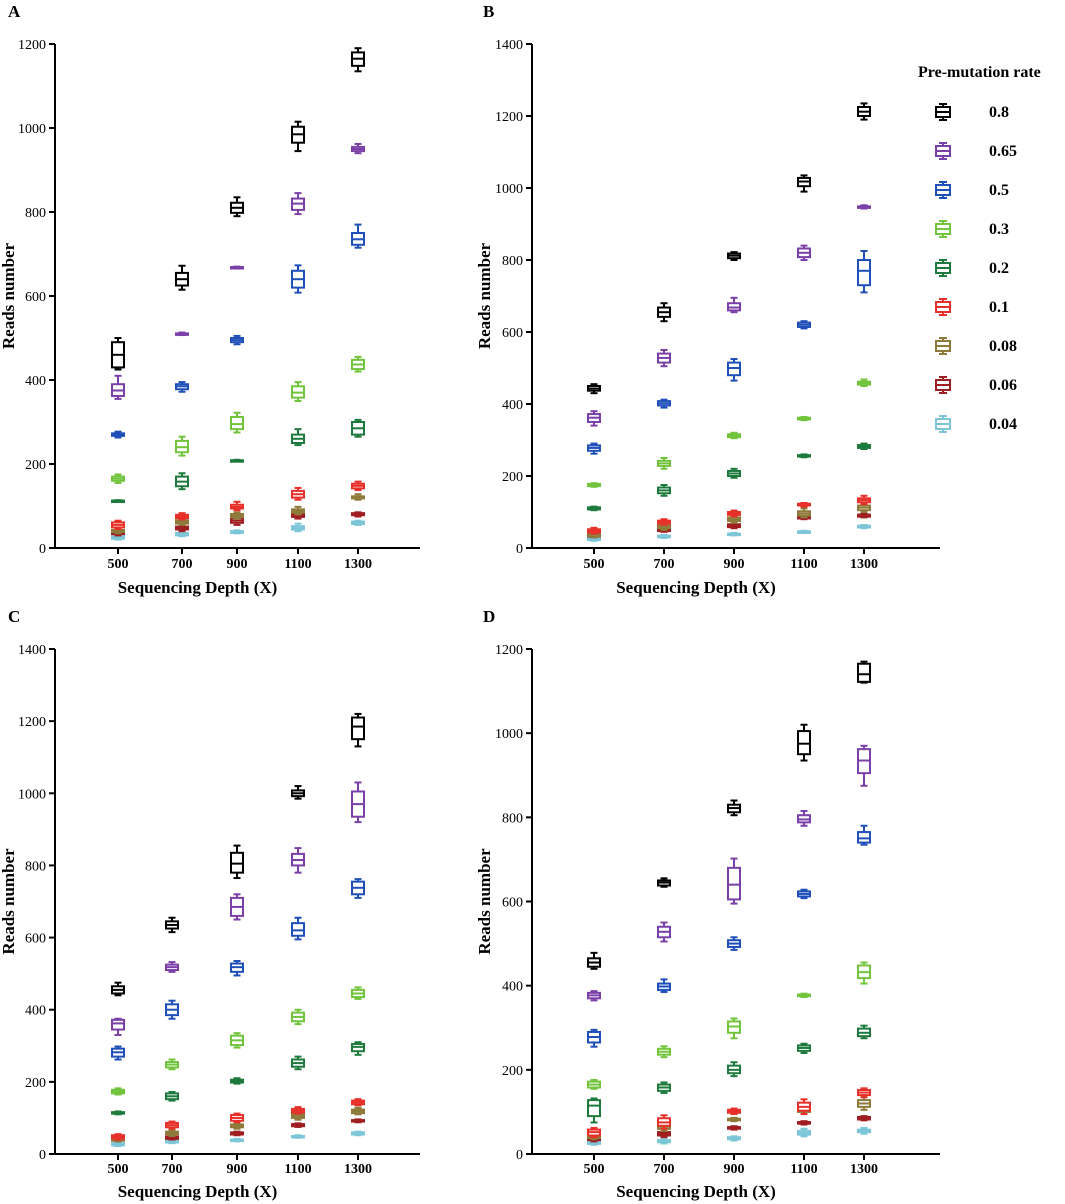  I want to click on legend-entry: 0.04, so click(976, 424).